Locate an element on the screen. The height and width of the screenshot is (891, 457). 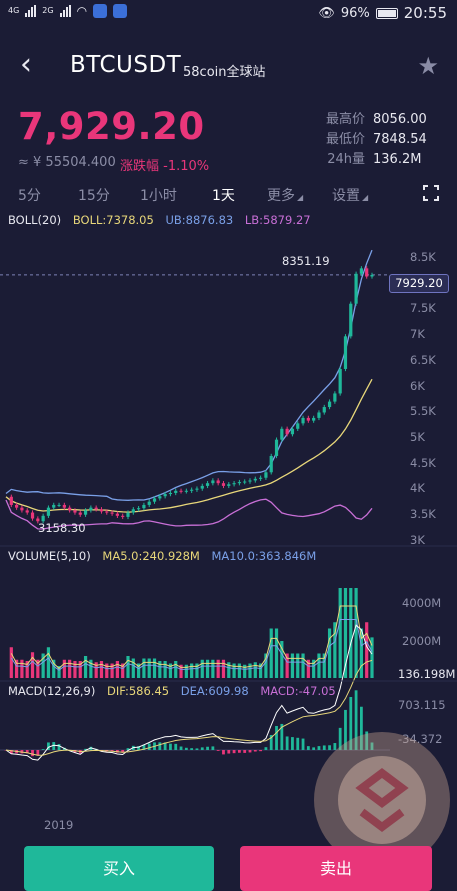
tab-1hour: 1小时 is located at coordinates (158, 196).